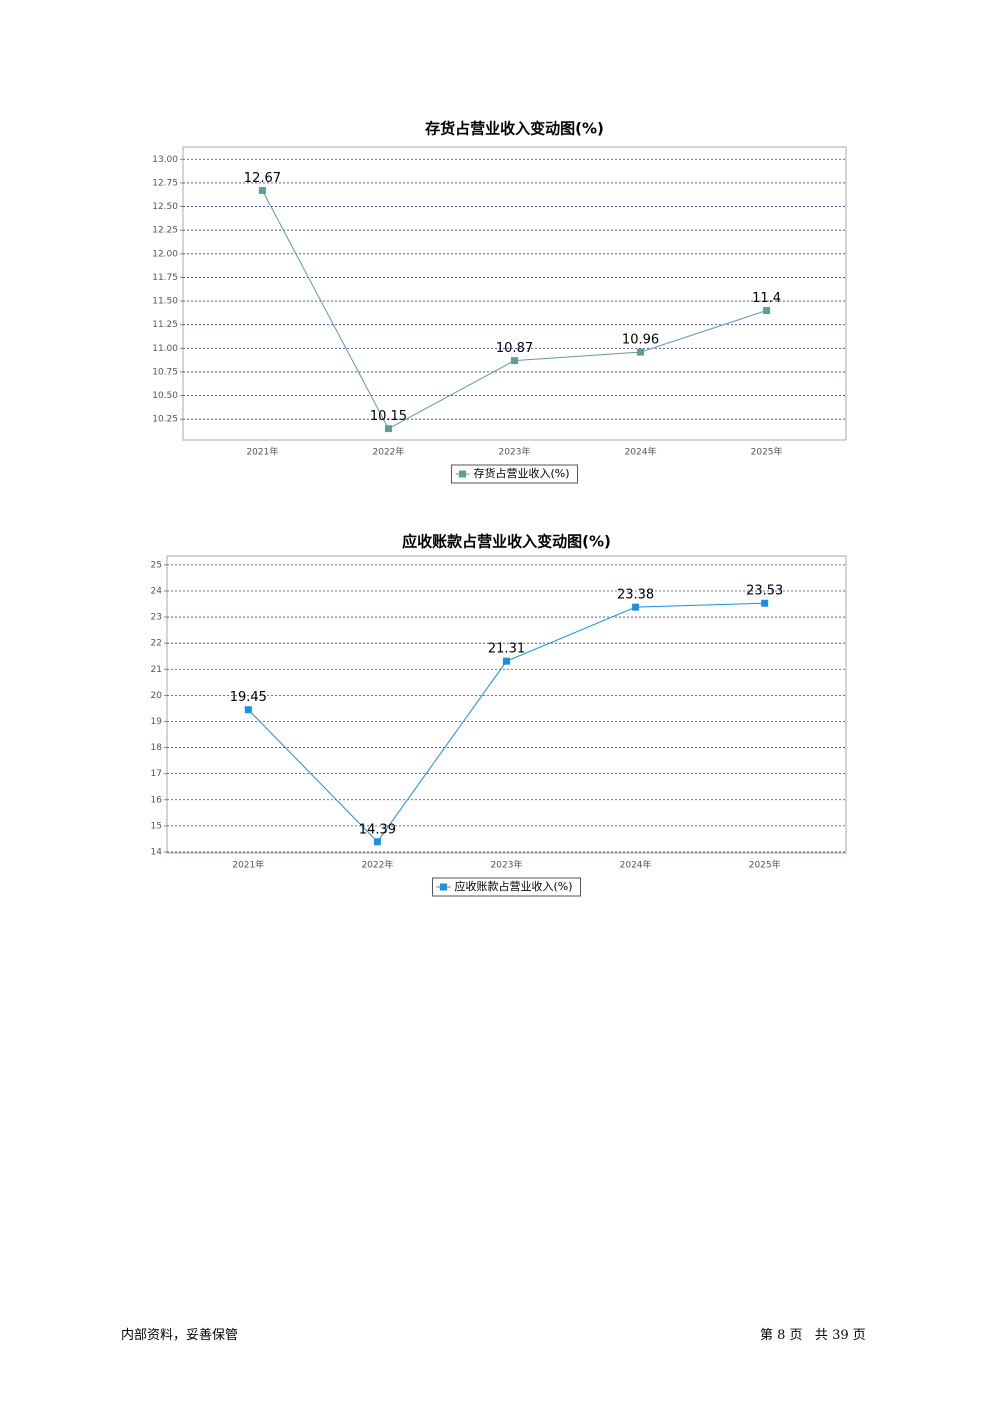 This screenshot has height=1403, width=992. What do you see at coordinates (514, 348) in the screenshot?
I see `data-label: 10.87` at bounding box center [514, 348].